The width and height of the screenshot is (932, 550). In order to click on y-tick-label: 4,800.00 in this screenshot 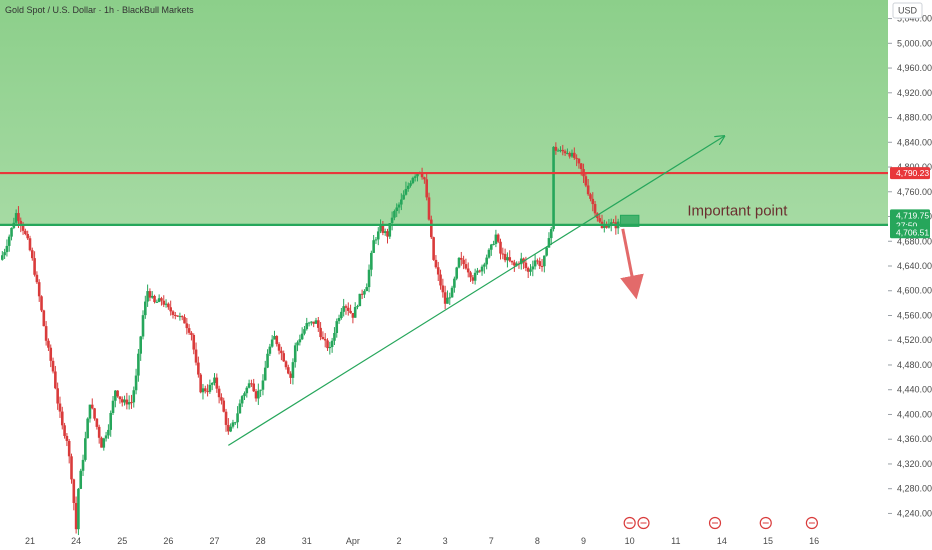, I will do `click(914, 167)`.